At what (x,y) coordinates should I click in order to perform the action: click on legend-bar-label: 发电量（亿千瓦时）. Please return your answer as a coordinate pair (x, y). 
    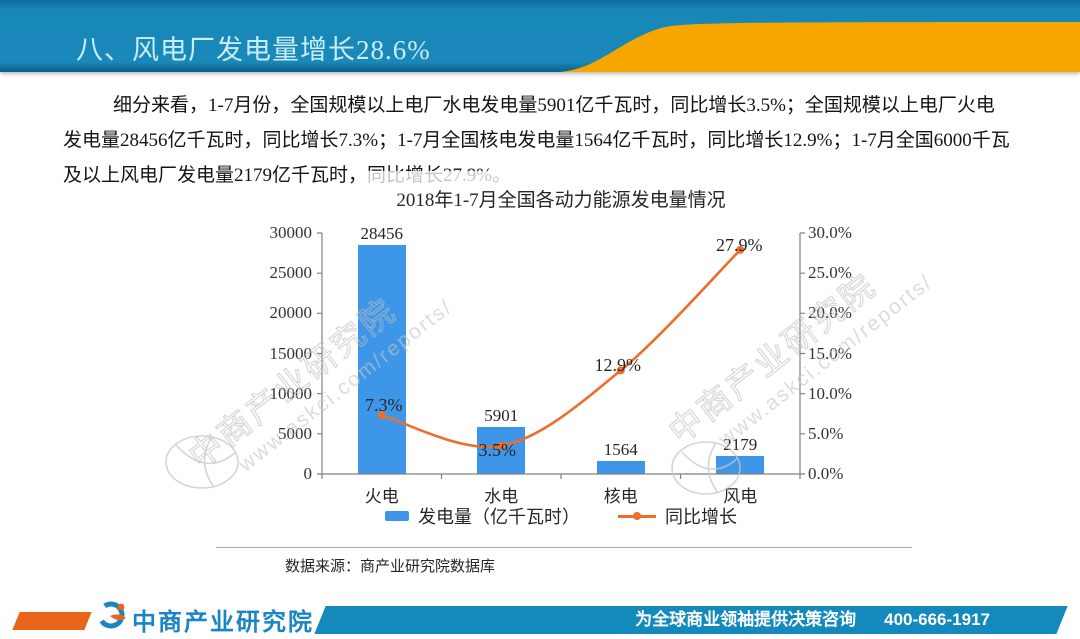
    Looking at the image, I should click on (499, 517).